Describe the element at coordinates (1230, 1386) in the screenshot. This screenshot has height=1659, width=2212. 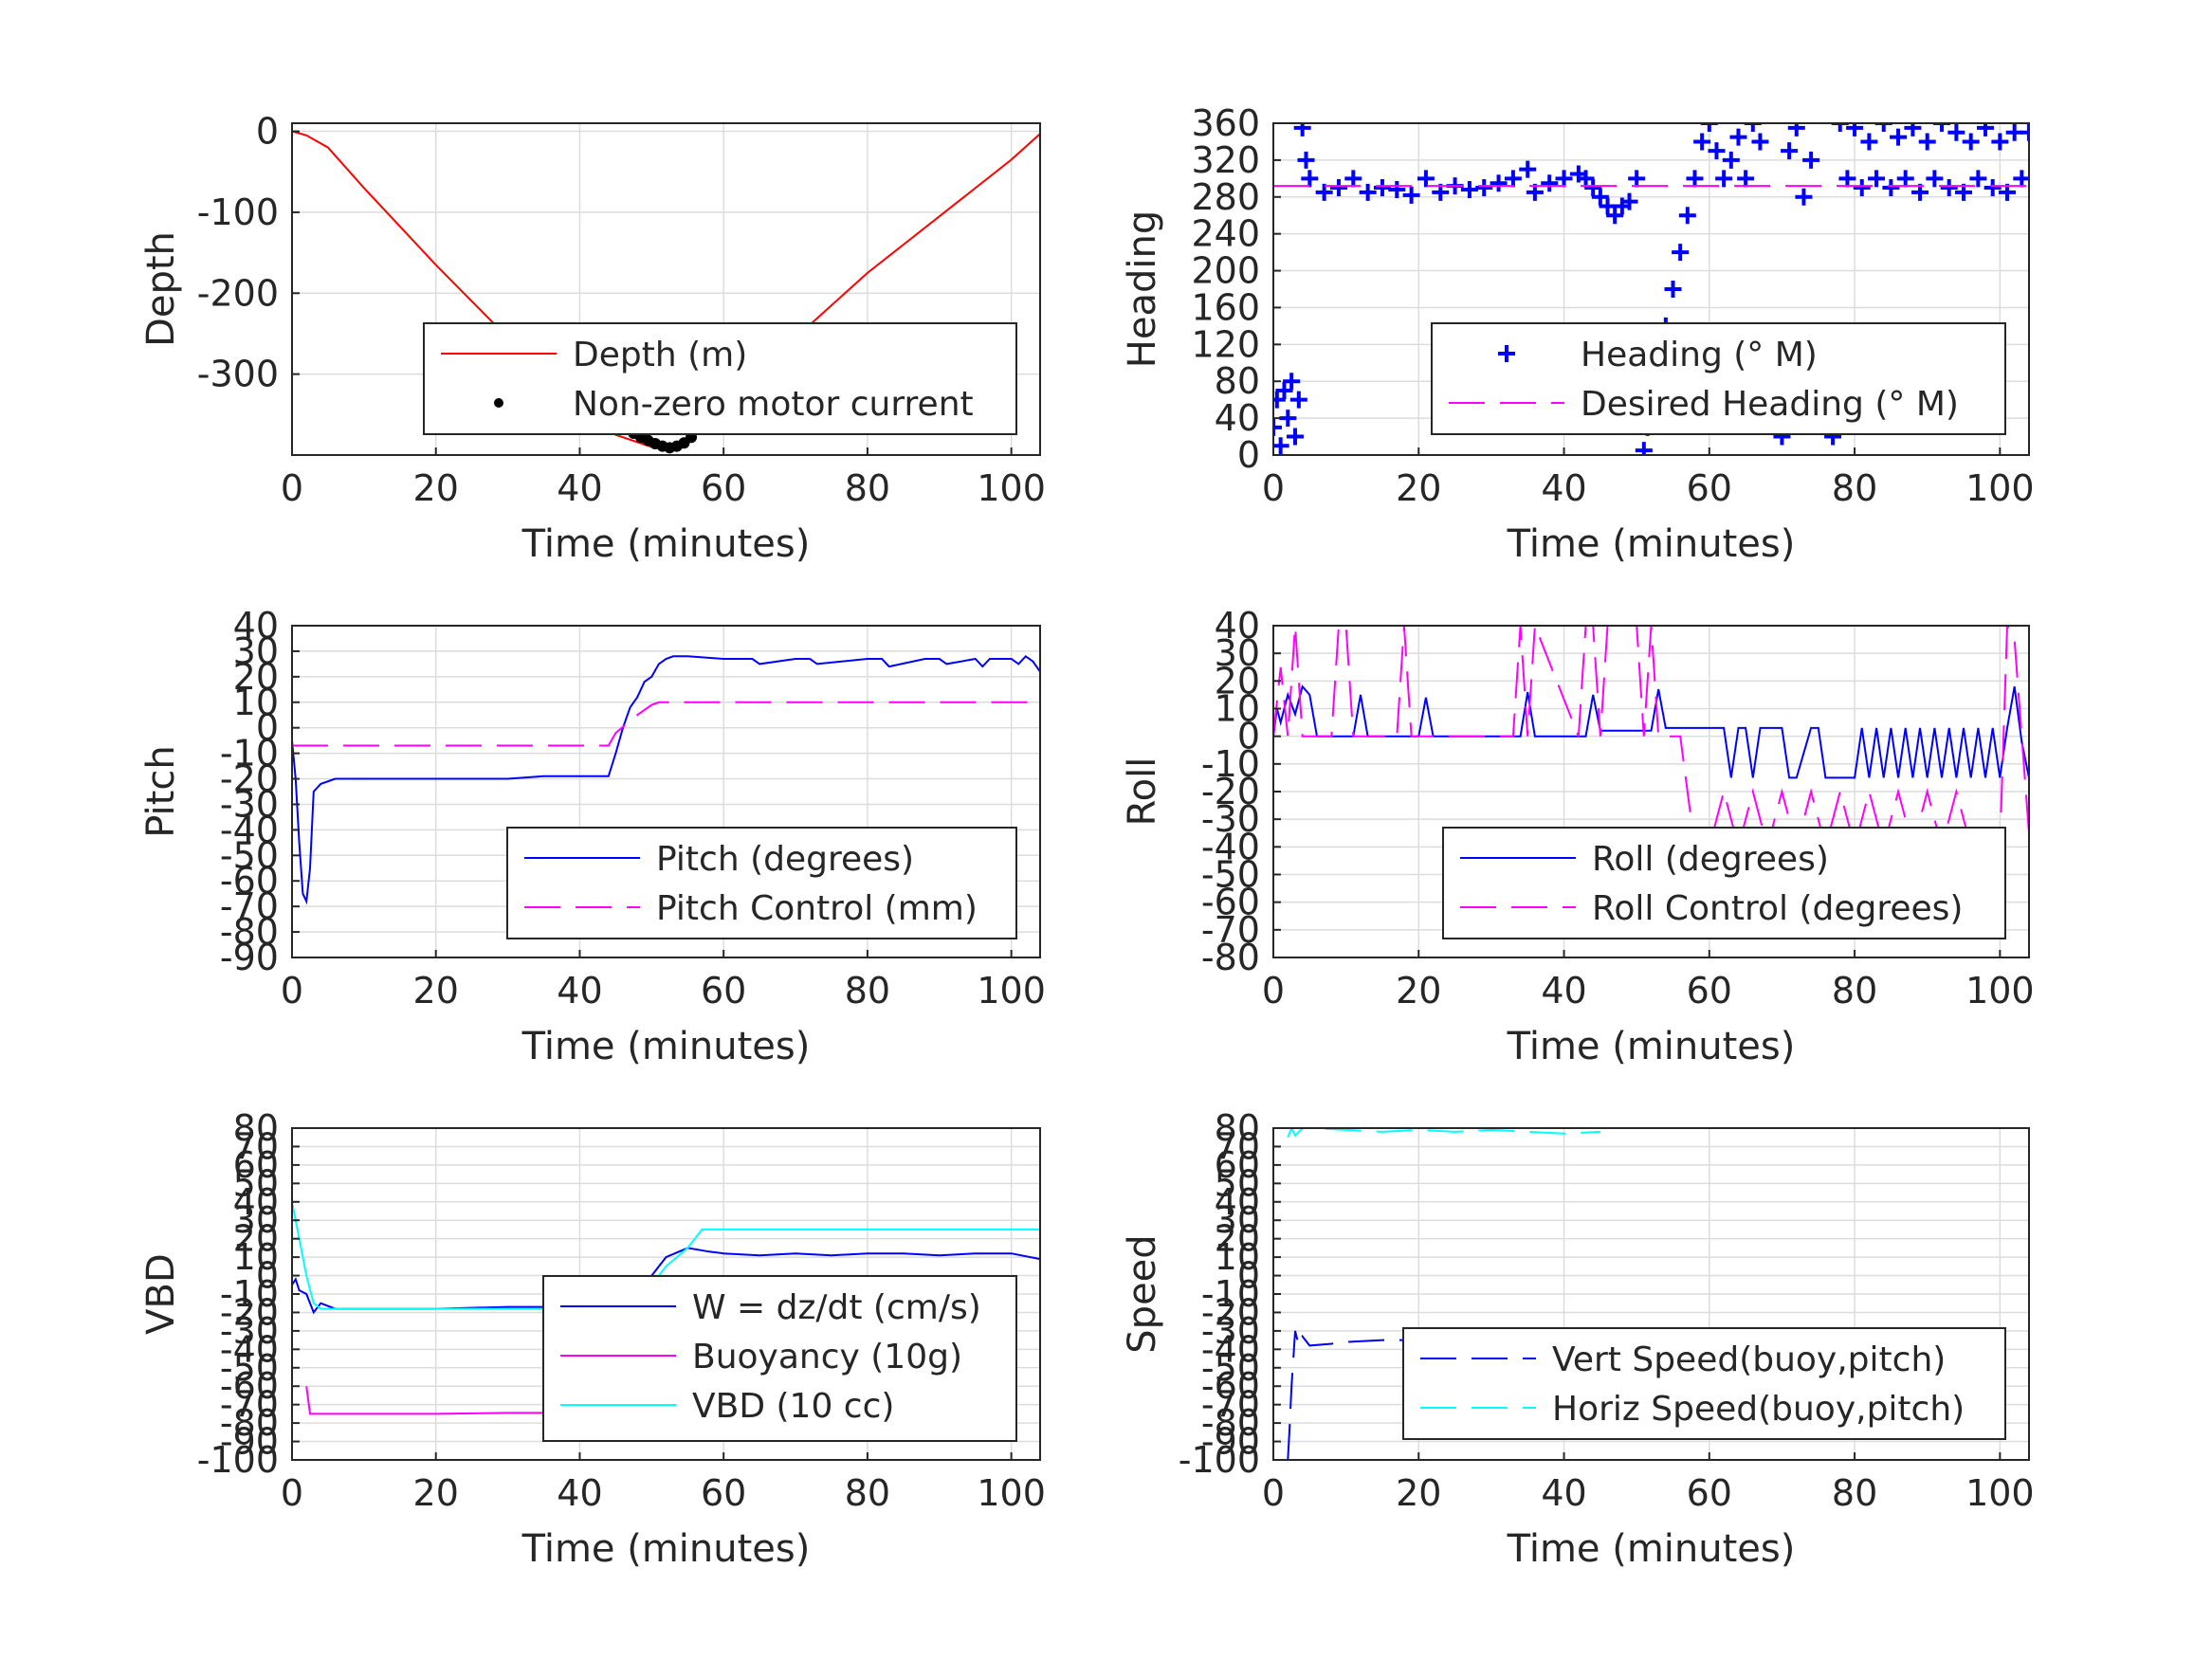
I see `y-tick-label: -60` at that location.